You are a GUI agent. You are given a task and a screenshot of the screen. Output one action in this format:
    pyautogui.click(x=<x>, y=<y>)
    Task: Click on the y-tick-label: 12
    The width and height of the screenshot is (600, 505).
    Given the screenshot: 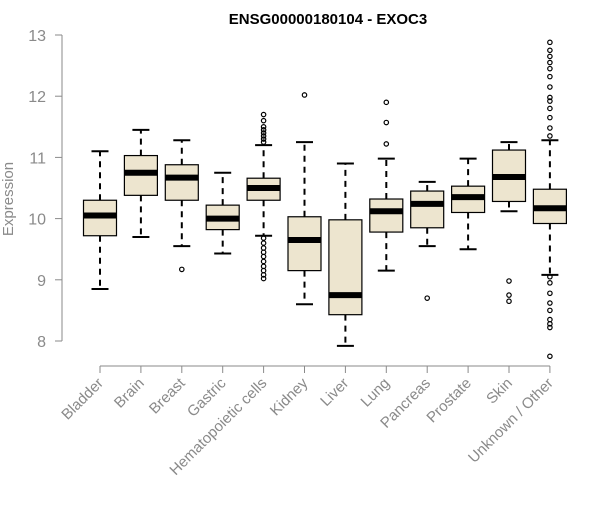 What is the action you would take?
    pyautogui.click(x=37, y=97)
    